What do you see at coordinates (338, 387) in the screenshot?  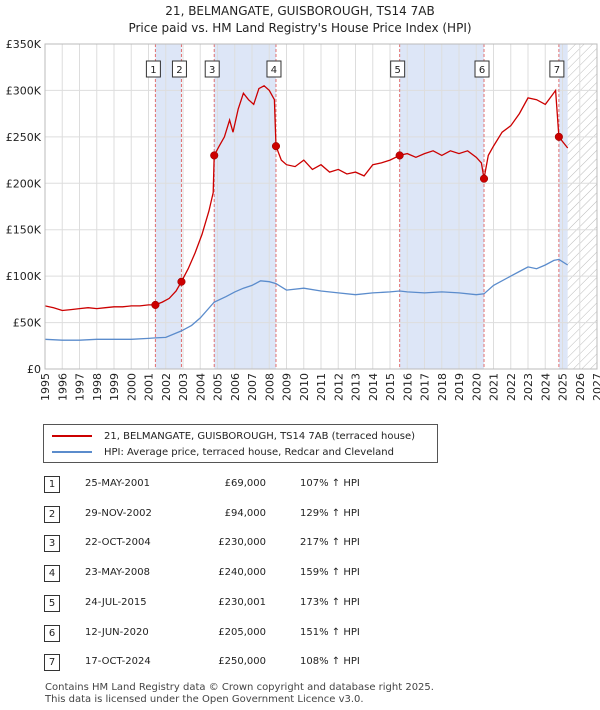 I see `x-tick-label: 2012` at bounding box center [338, 387].